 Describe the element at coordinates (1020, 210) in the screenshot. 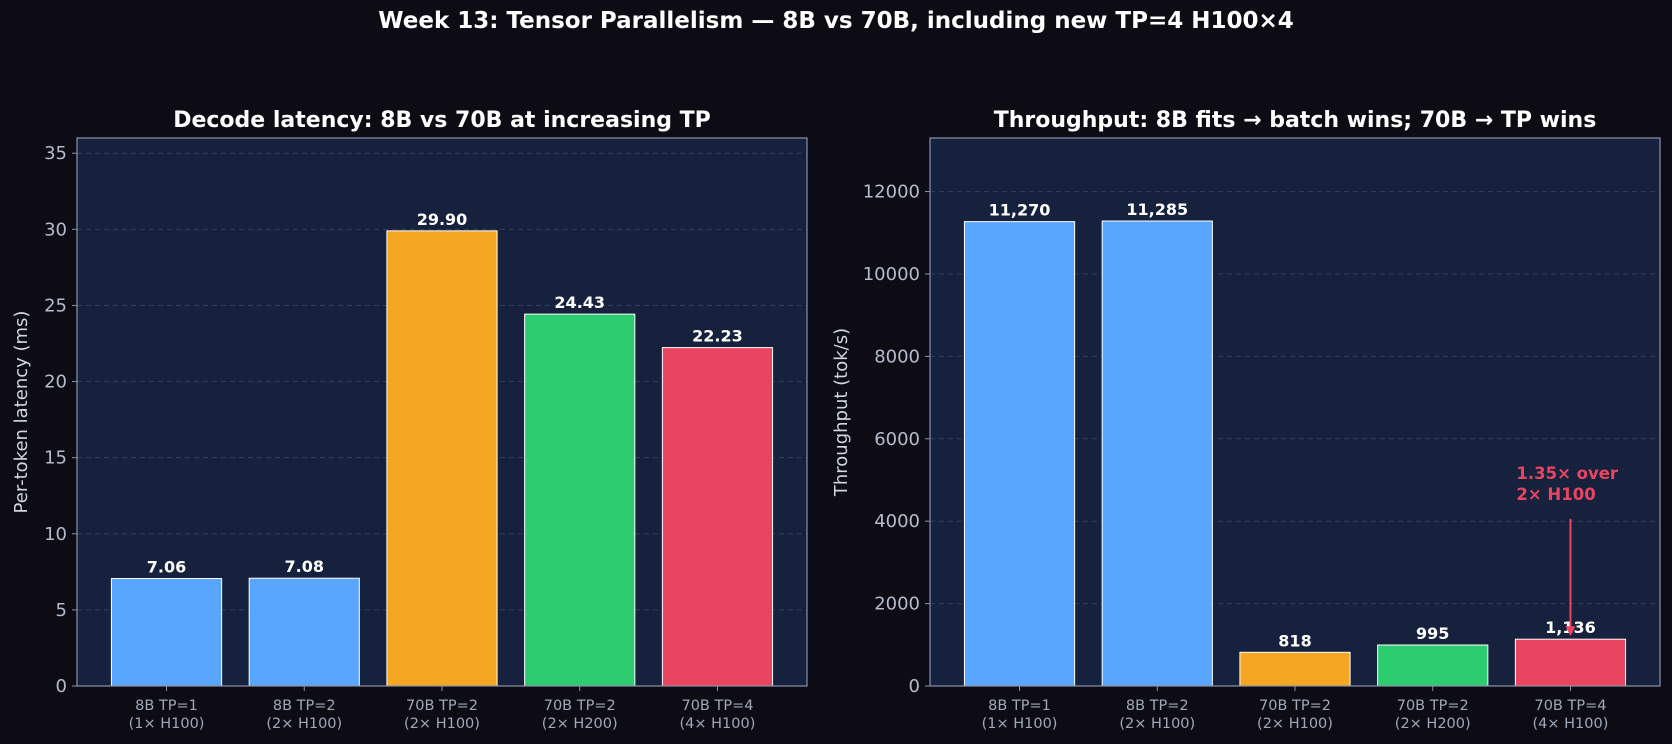

I see `data-label-0: 11,270` at that location.